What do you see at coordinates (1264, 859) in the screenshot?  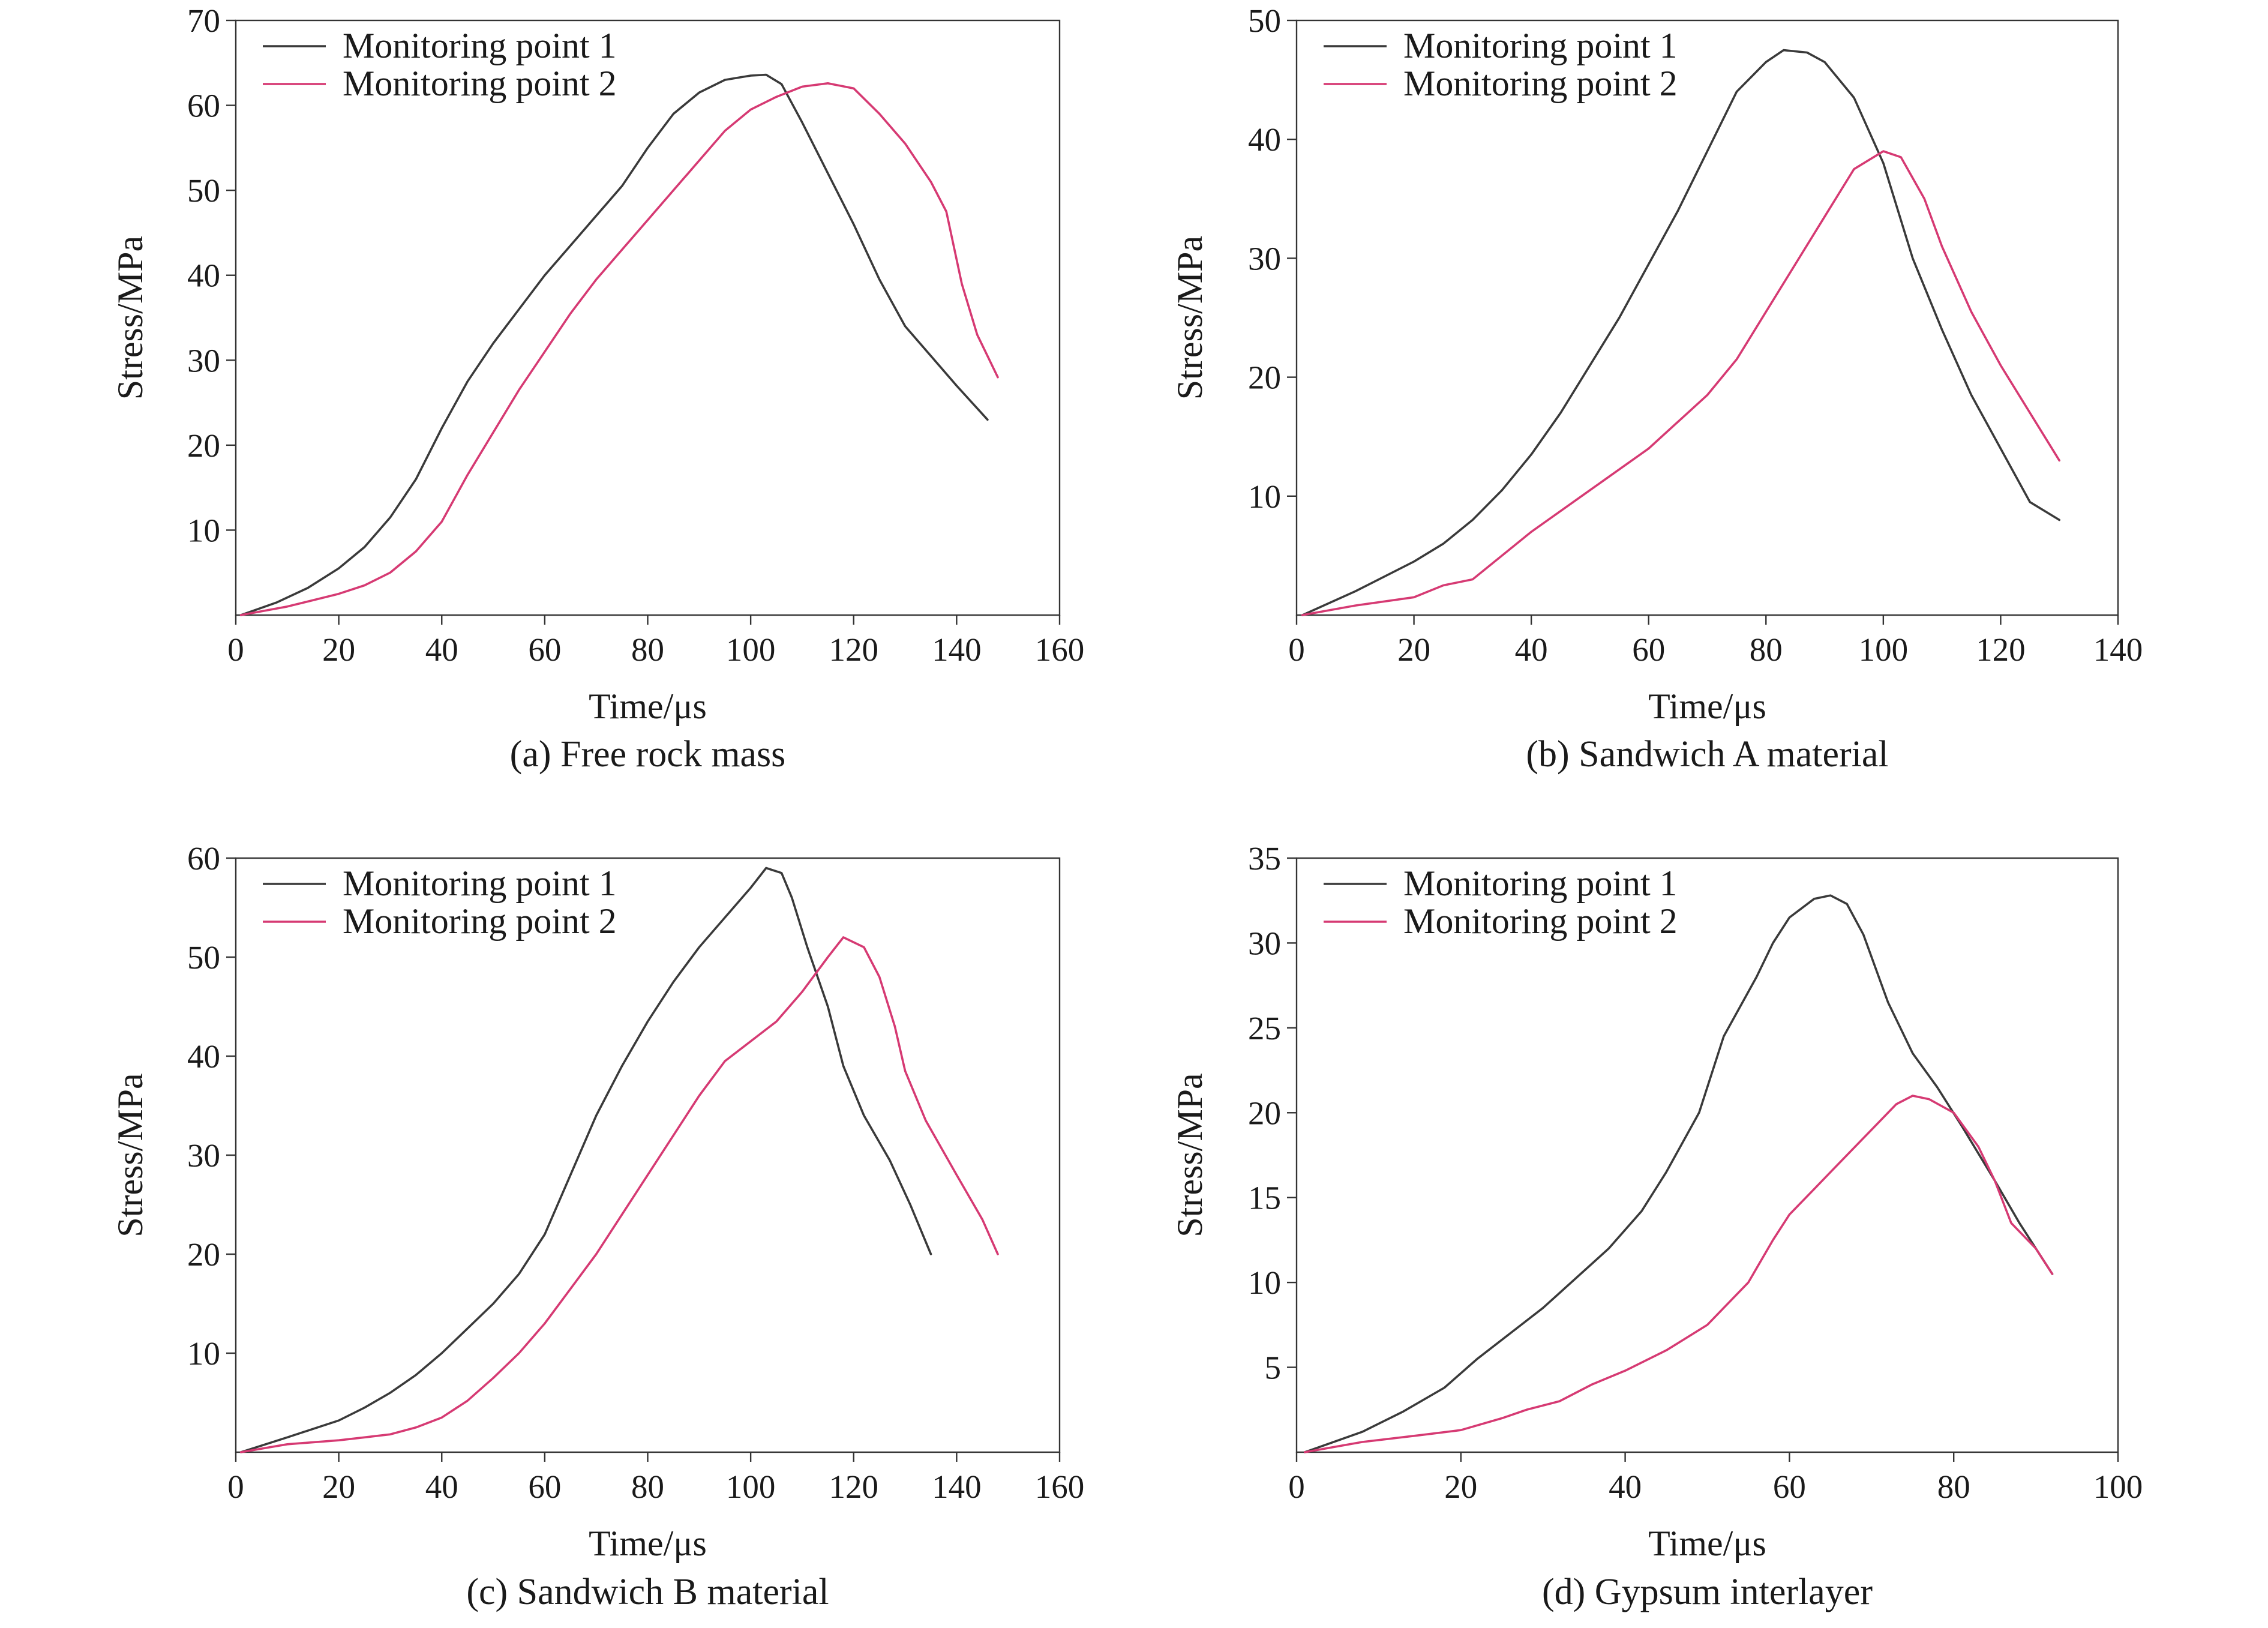 I see `y-tick-label: 35` at bounding box center [1264, 859].